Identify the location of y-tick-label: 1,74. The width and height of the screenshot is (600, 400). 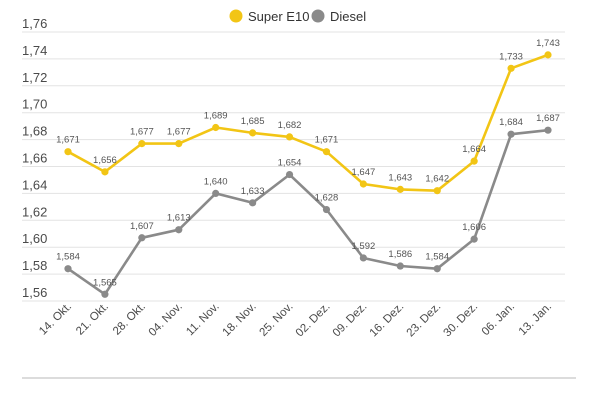
(34, 50).